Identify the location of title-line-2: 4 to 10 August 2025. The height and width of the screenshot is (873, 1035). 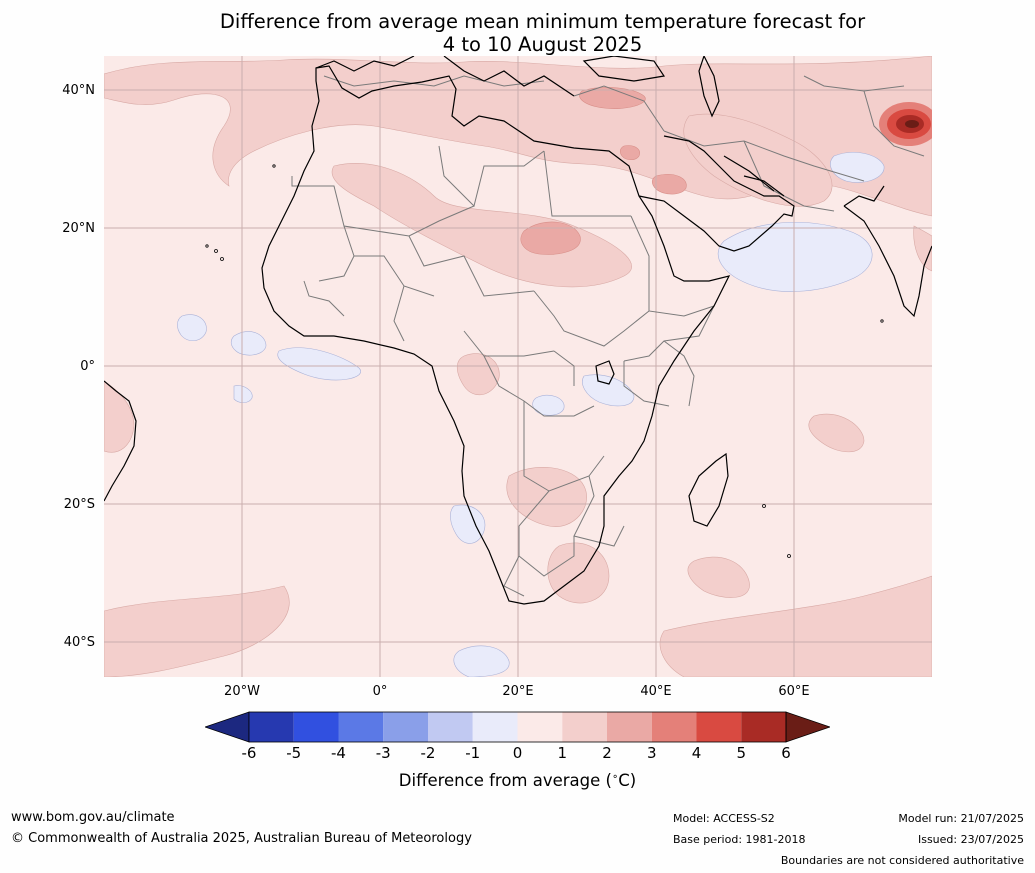
(542, 44).